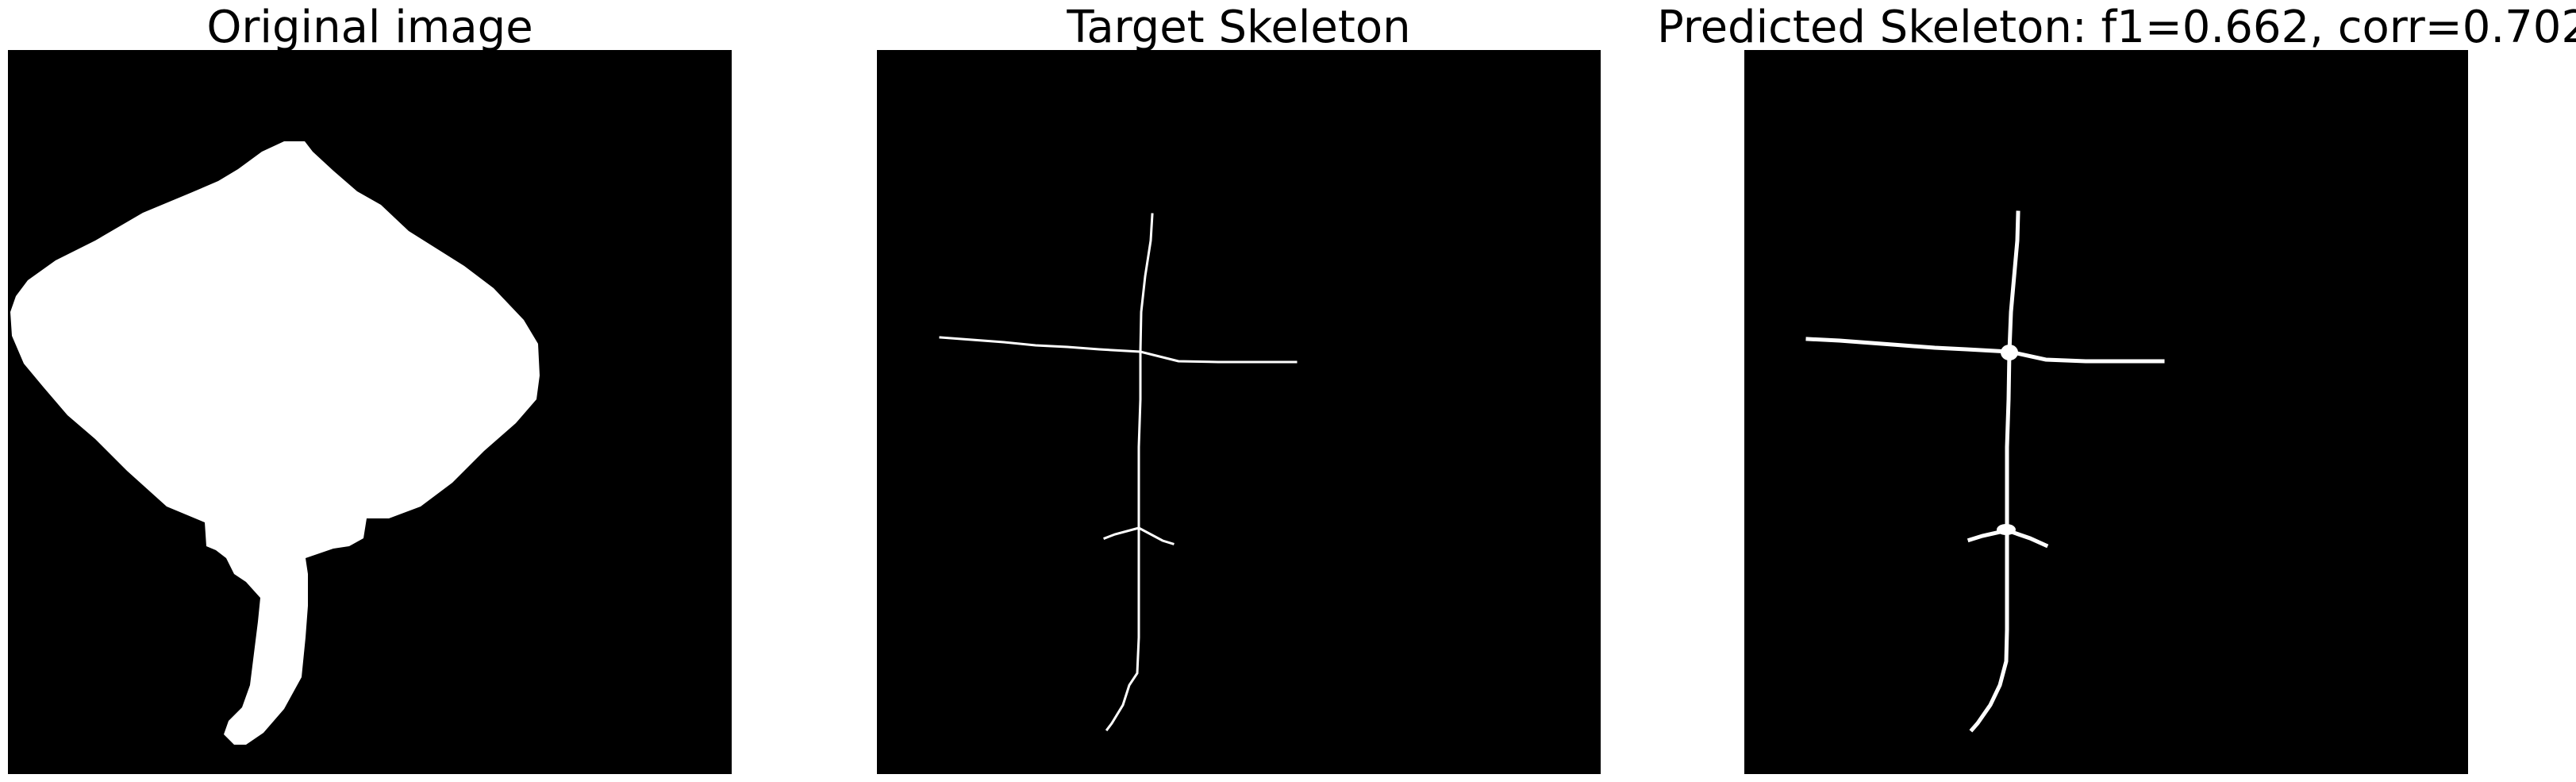 The height and width of the screenshot is (782, 2576). What do you see at coordinates (1995, 472) in the screenshot?
I see `predicted-spine` at bounding box center [1995, 472].